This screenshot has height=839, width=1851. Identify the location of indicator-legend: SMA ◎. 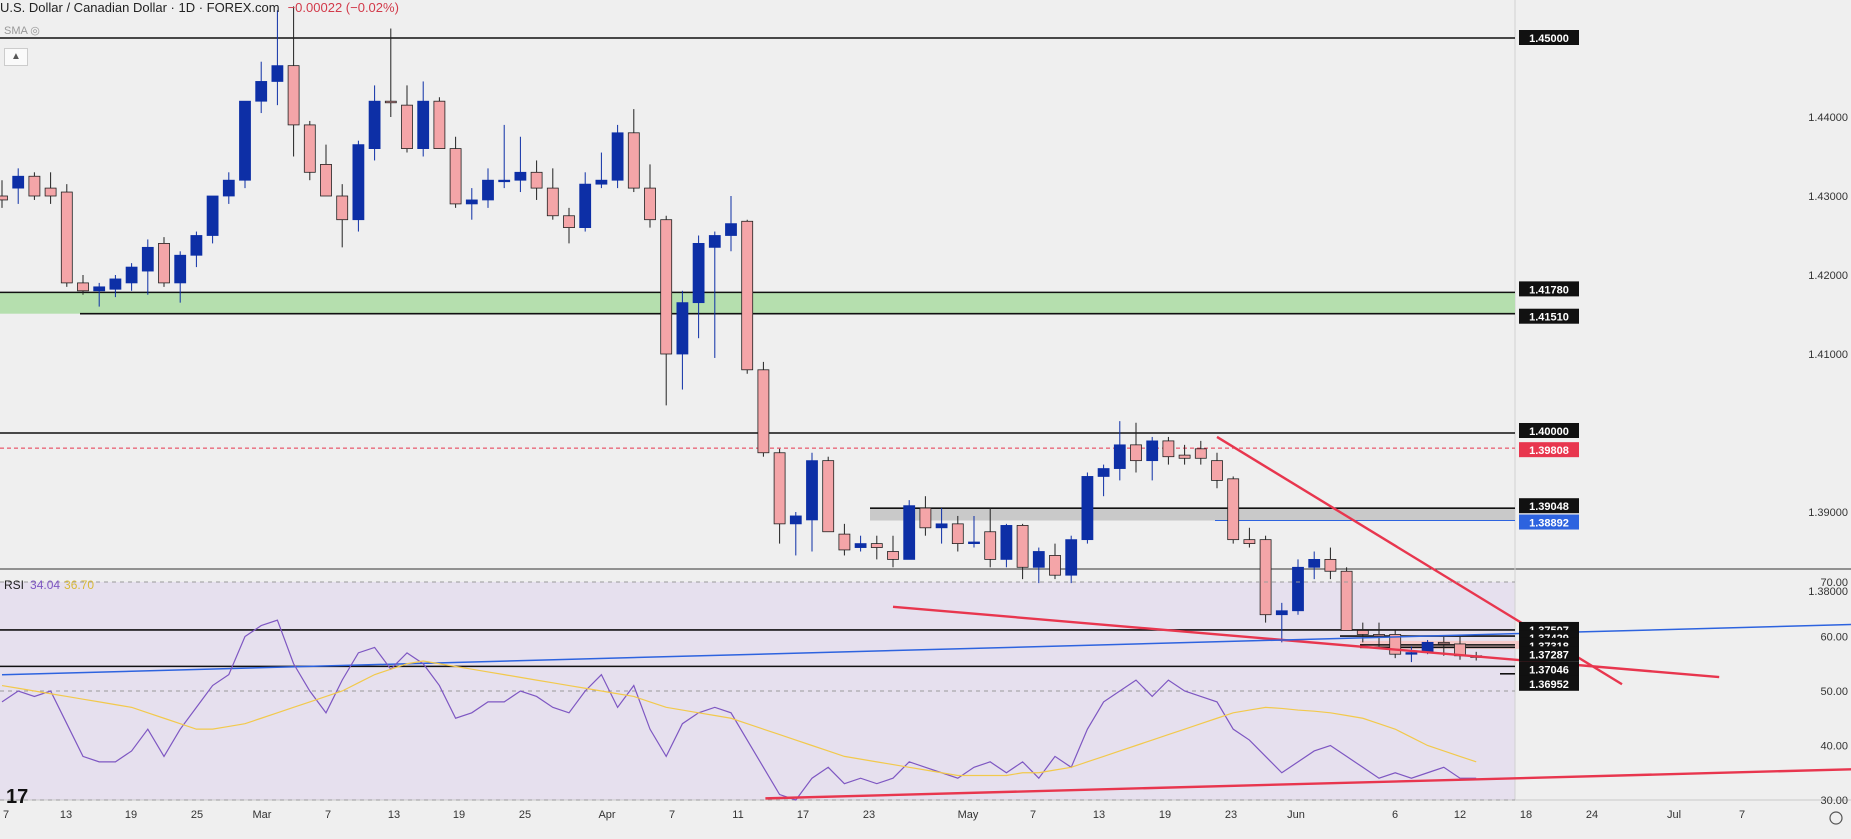
(22, 30).